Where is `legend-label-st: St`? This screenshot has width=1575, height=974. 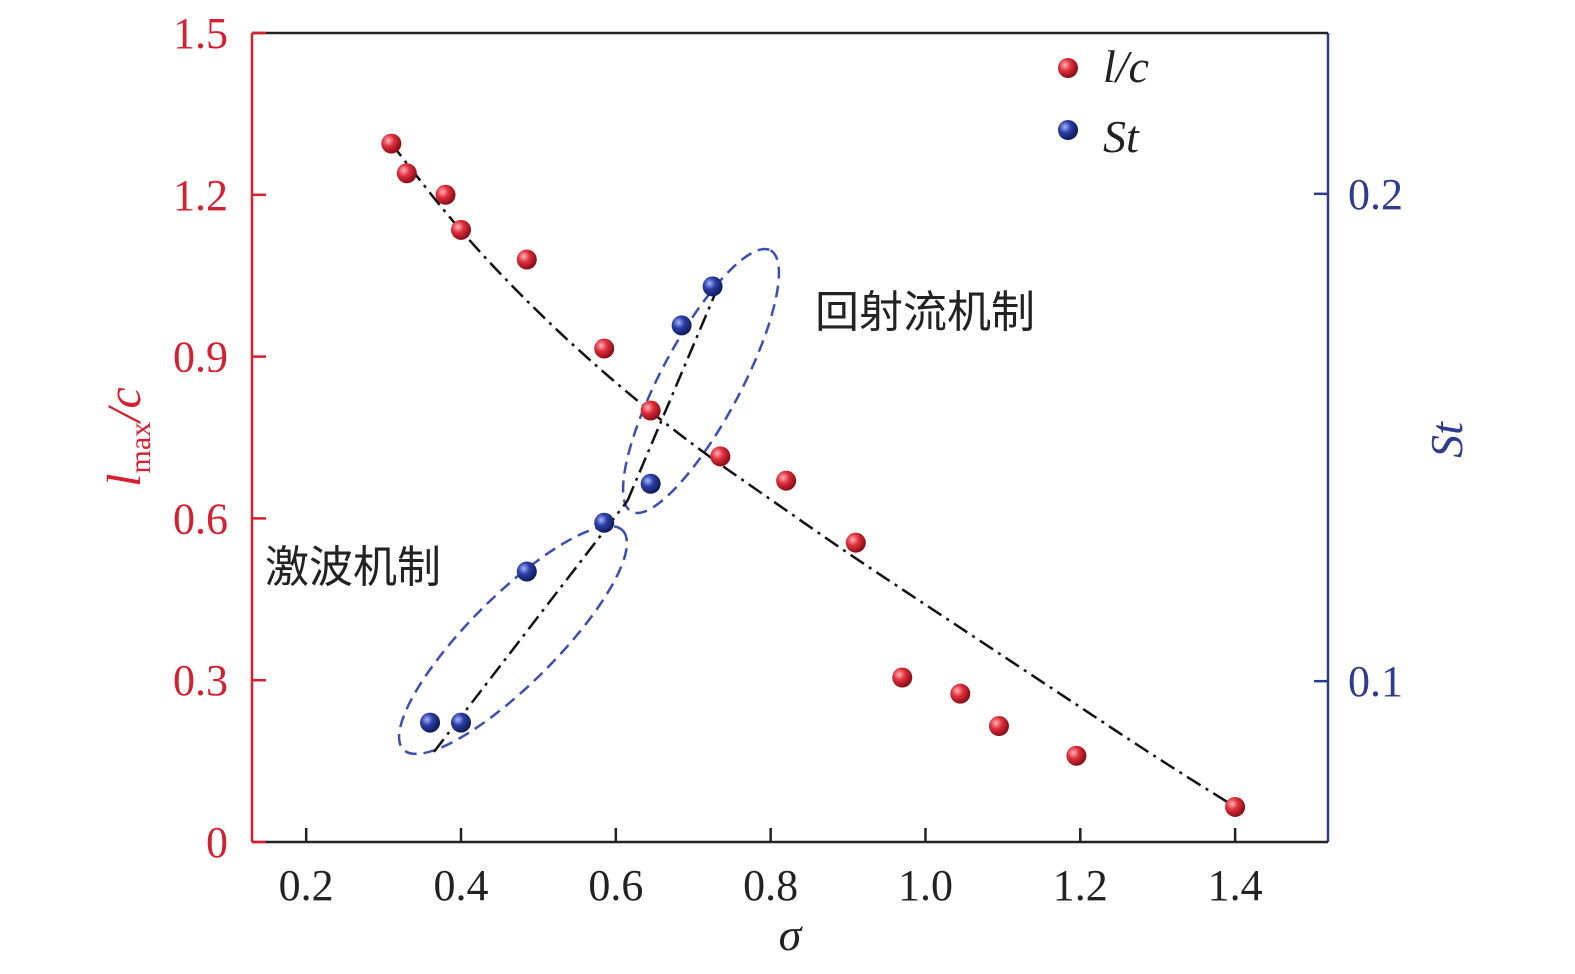 legend-label-st: St is located at coordinates (1121, 136).